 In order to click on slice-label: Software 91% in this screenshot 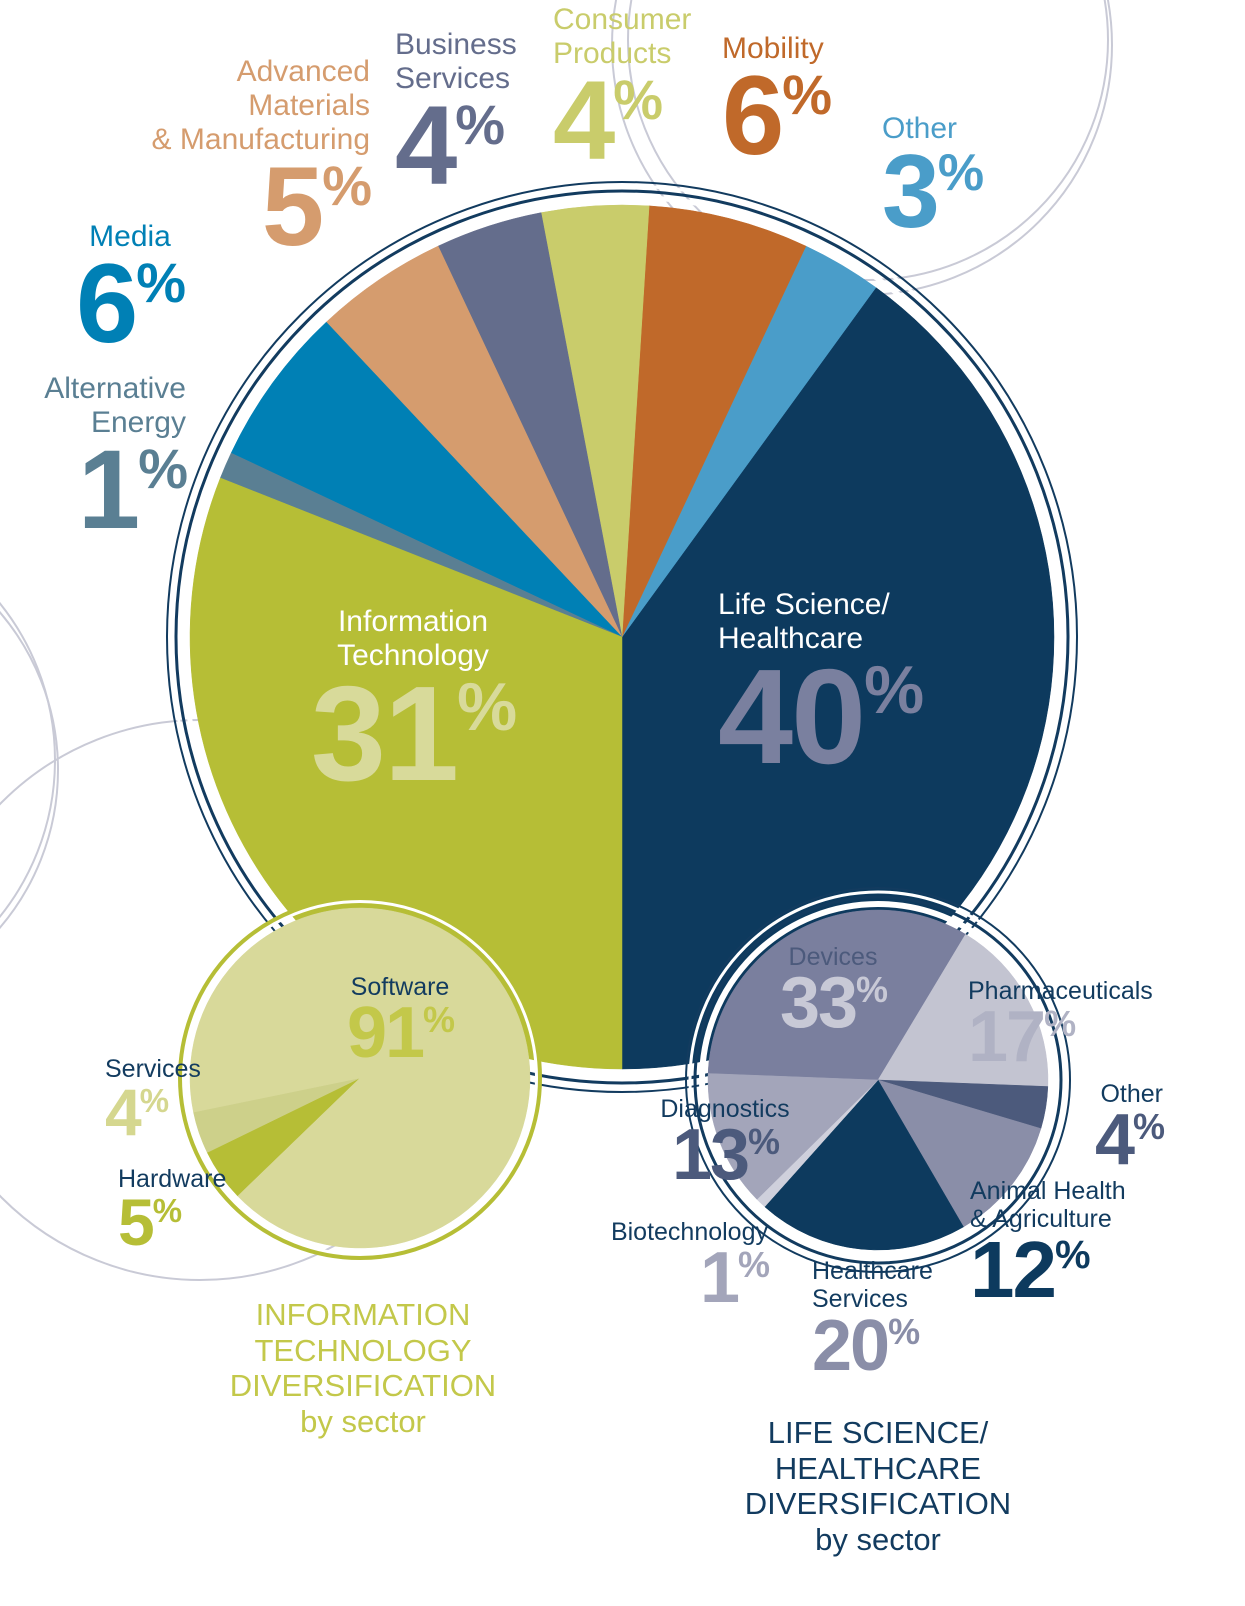, I will do `click(400, 1023)`.